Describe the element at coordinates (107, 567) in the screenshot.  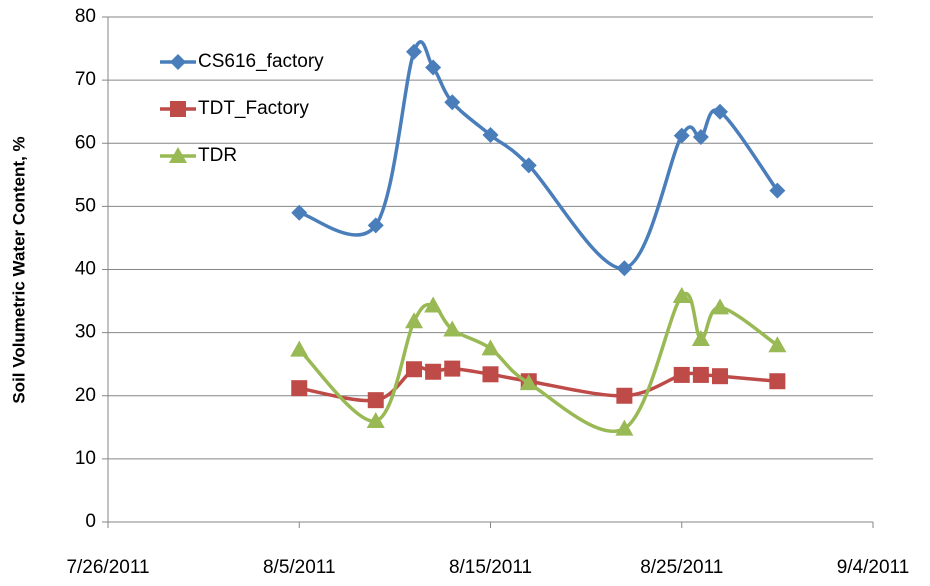
I see `x-tick-label: 7/26/2011` at that location.